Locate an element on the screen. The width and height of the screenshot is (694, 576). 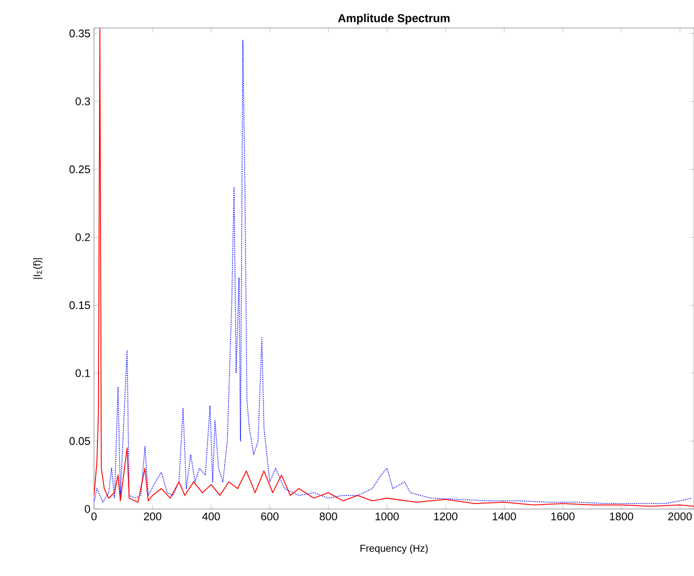
x-tick-label: 1600 is located at coordinates (563, 516).